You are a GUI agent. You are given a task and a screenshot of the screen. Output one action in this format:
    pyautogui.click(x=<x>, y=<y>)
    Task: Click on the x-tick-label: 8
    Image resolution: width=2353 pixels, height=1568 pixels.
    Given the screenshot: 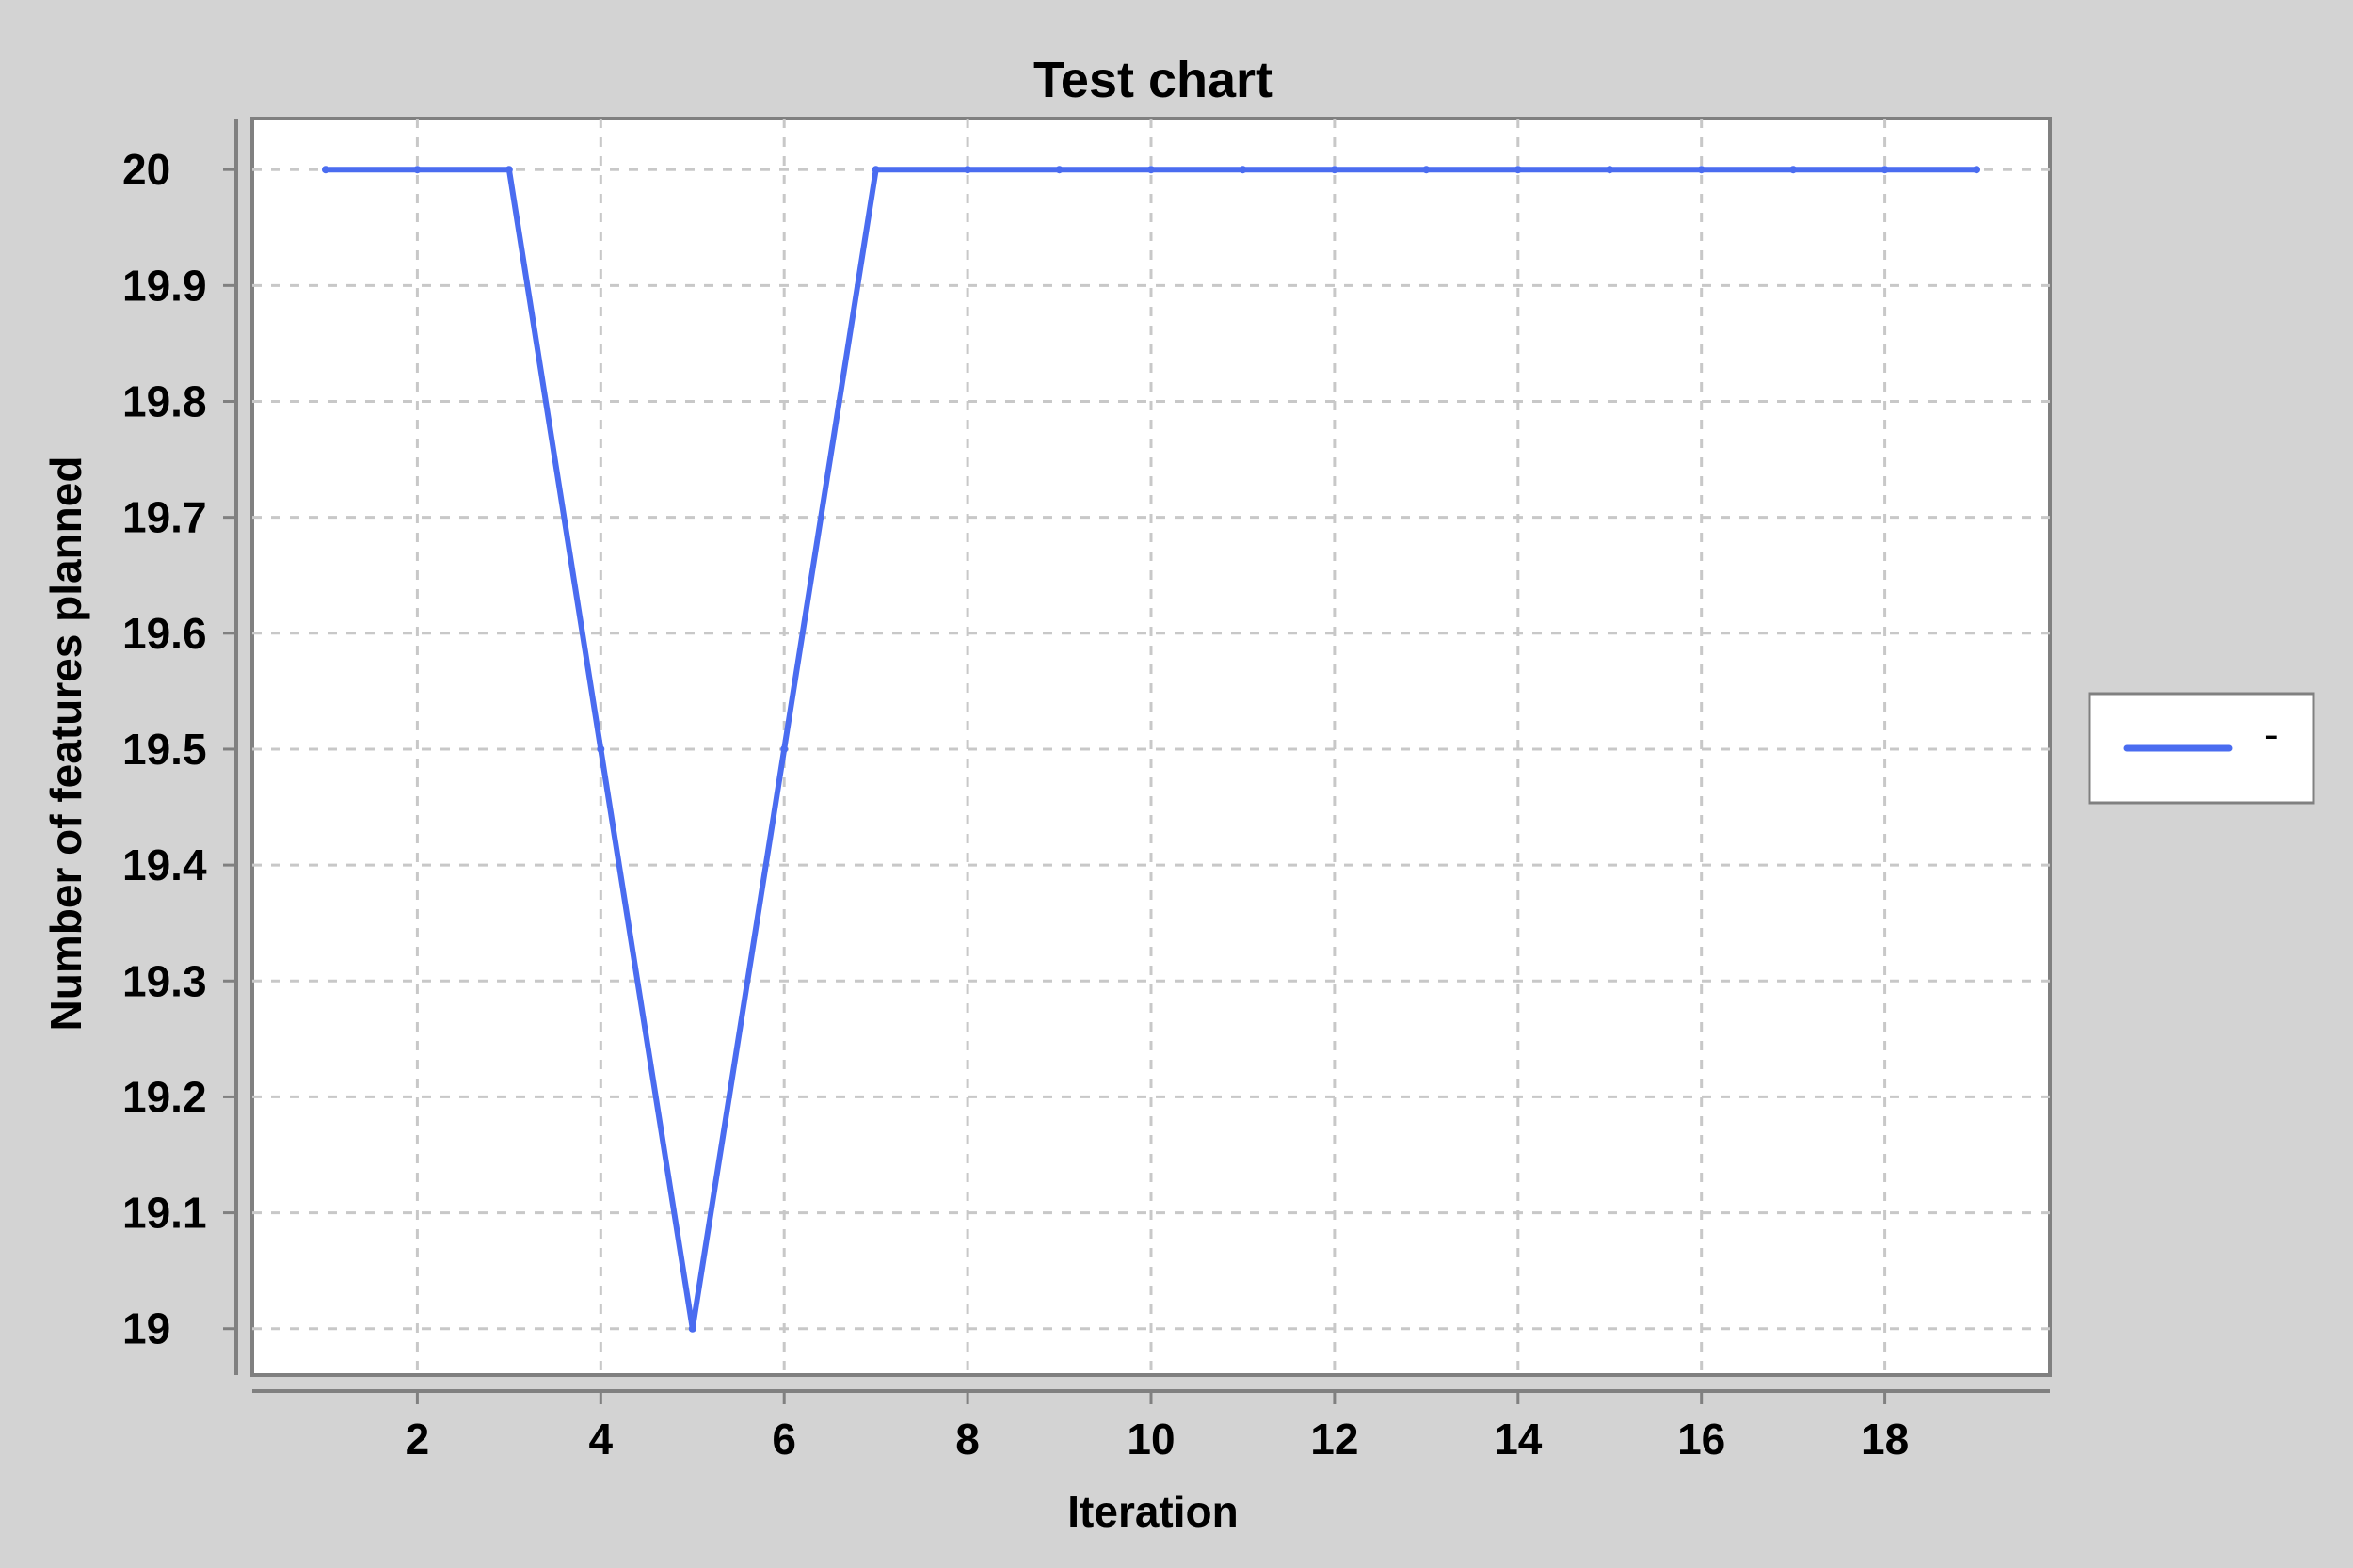 What is the action you would take?
    pyautogui.click(x=968, y=1439)
    